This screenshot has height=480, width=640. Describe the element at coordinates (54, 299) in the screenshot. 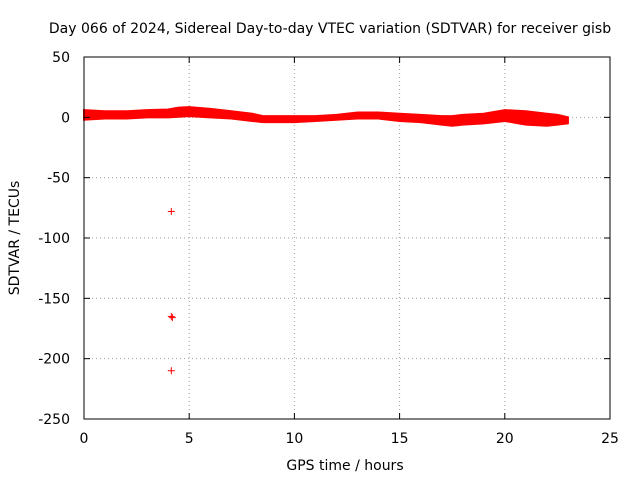

I see `y-tick-label: -150` at that location.